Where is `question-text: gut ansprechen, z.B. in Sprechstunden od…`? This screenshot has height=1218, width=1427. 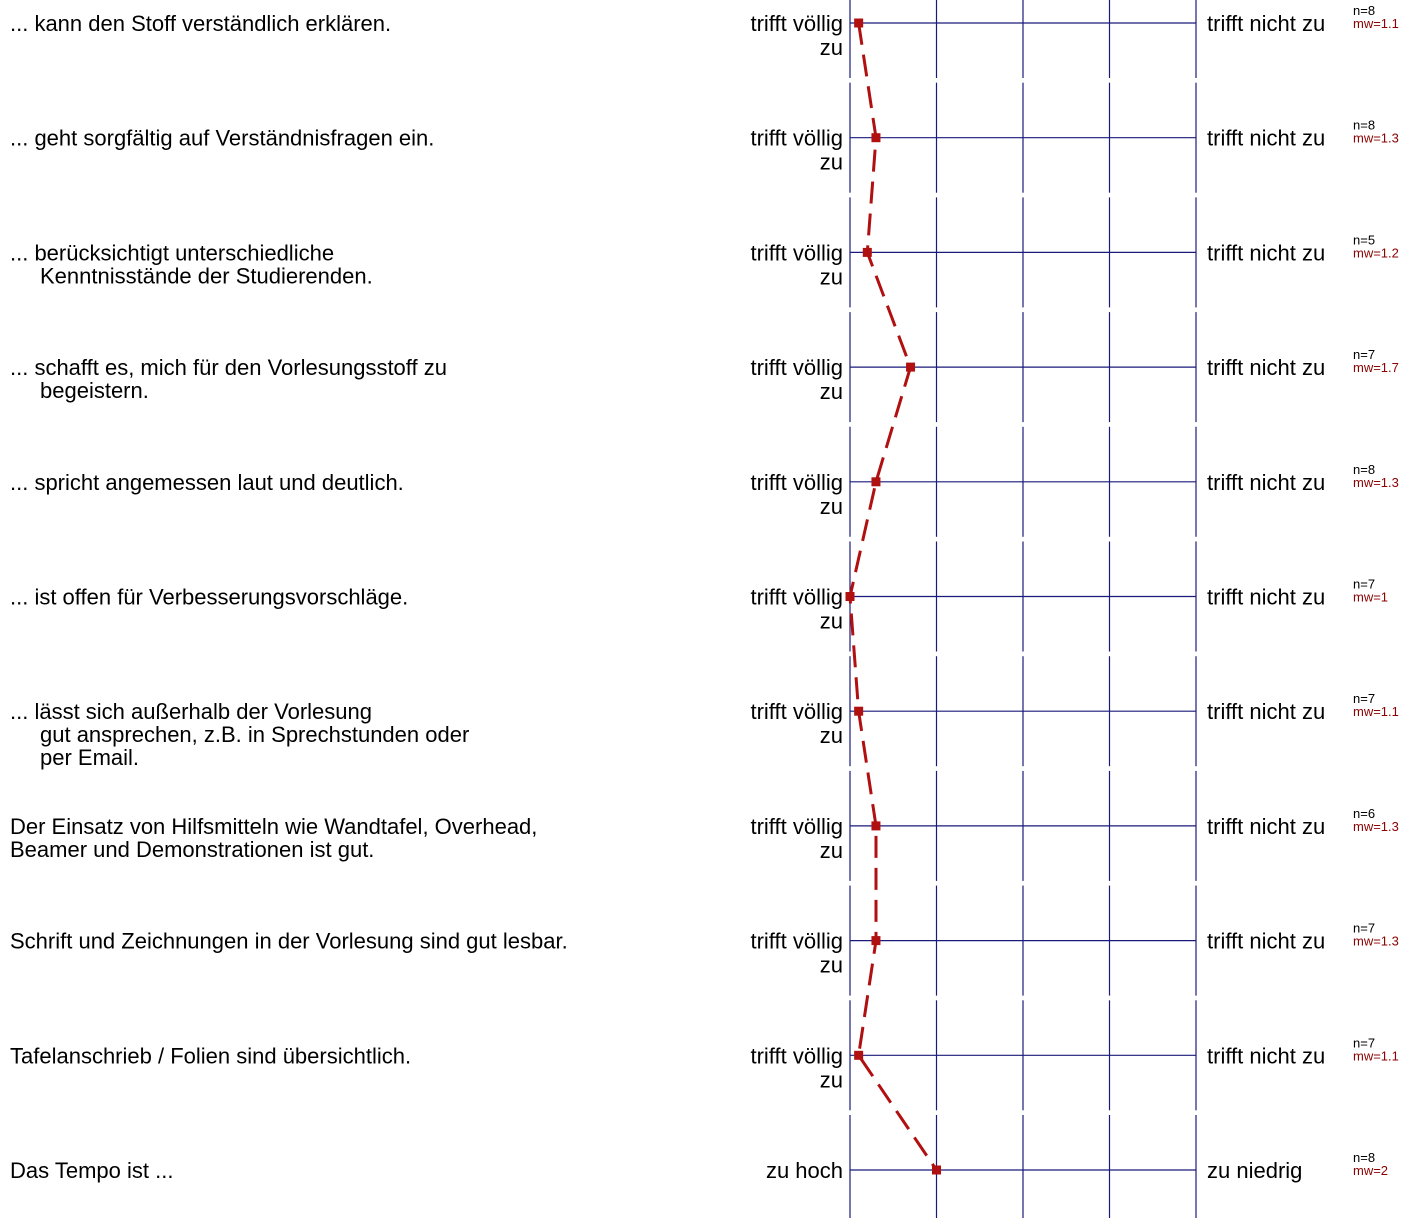 question-text: gut ansprechen, z.B. in Sprechstunden od… is located at coordinates (254, 734).